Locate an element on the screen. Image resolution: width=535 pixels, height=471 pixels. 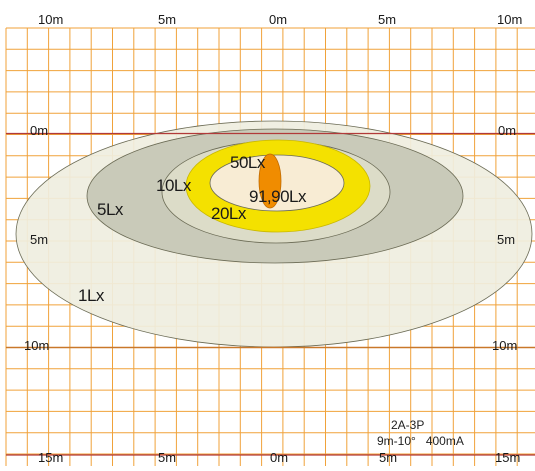
zone-label-50lx: 50Lx is located at coordinates (247, 162).